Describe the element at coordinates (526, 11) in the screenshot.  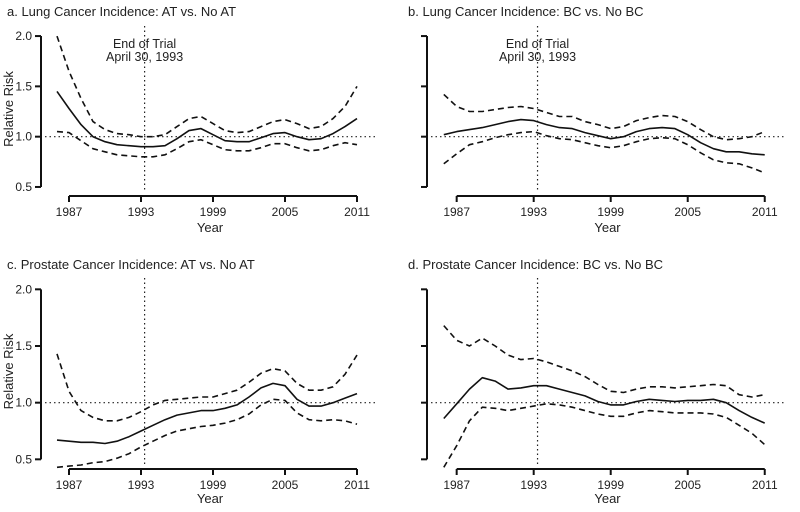
I see `panel-b-title: b. Lung Cancer Incidence: BC vs. No BC` at that location.